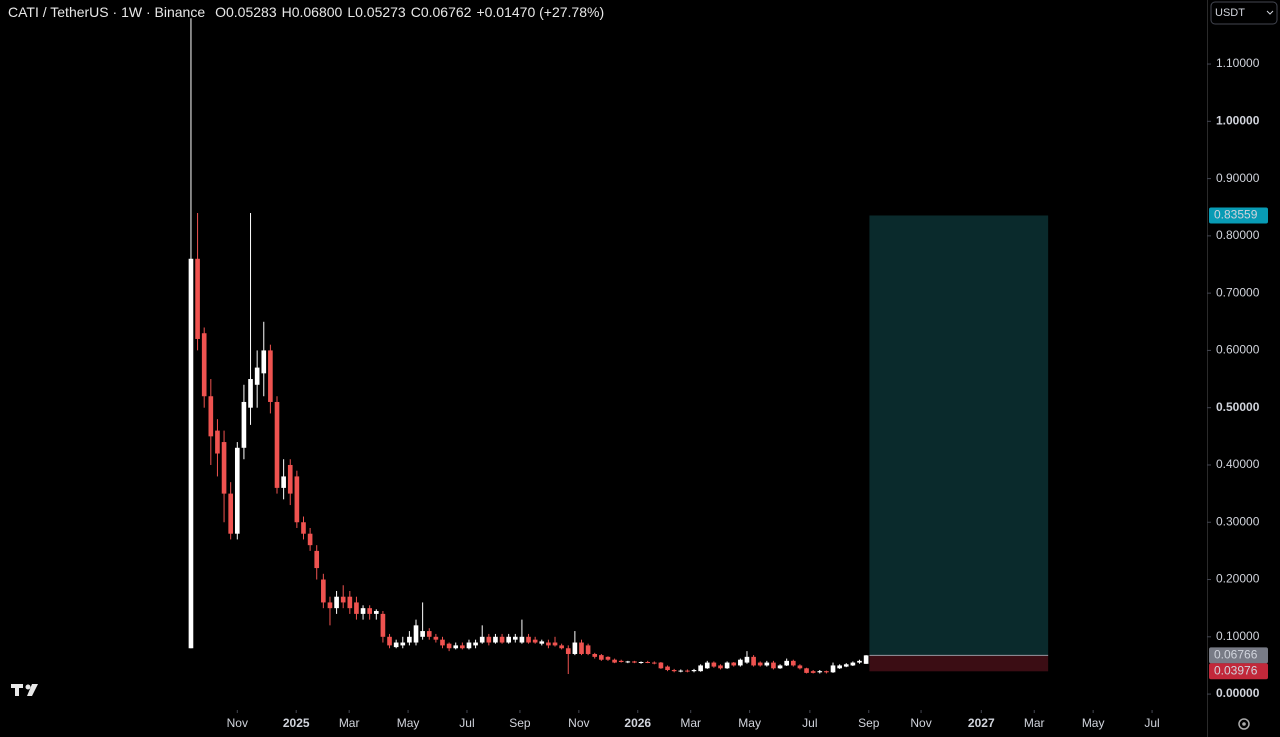  Describe the element at coordinates (349, 723) in the screenshot. I see `x-tick-label: Mar` at that location.